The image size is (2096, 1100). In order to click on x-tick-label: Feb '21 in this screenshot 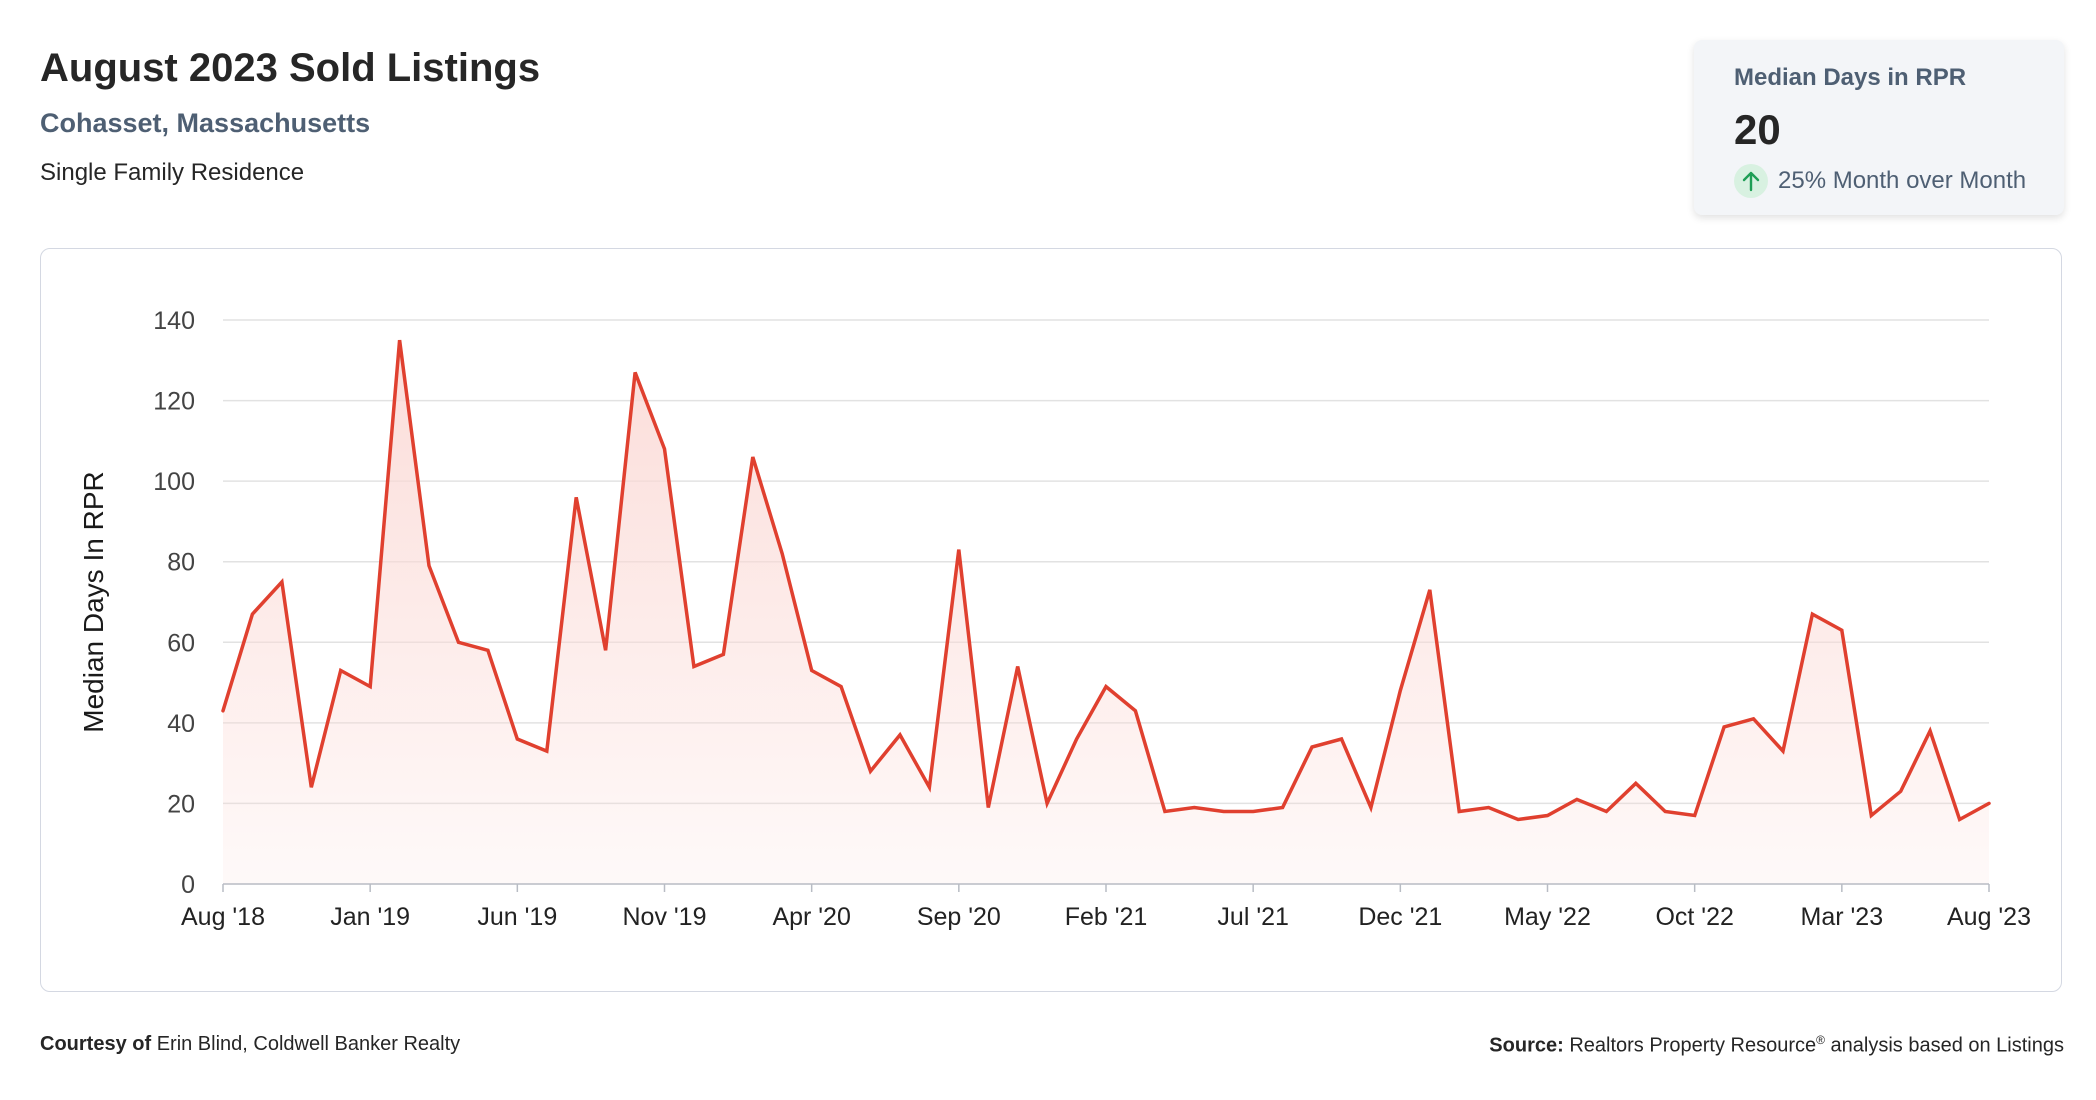, I will do `click(1106, 917)`.